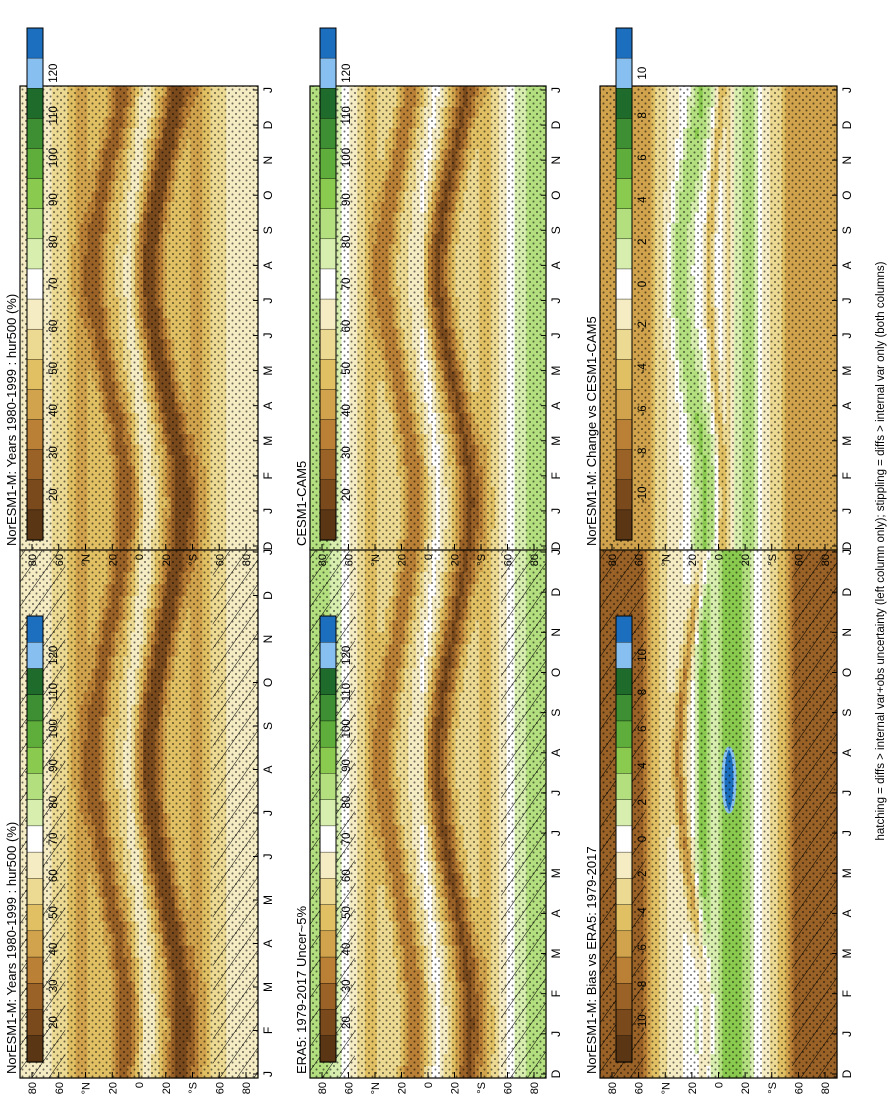 This screenshot has height=1102, width=891. I want to click on colorbar-tick-label: 80, so click(54, 802).